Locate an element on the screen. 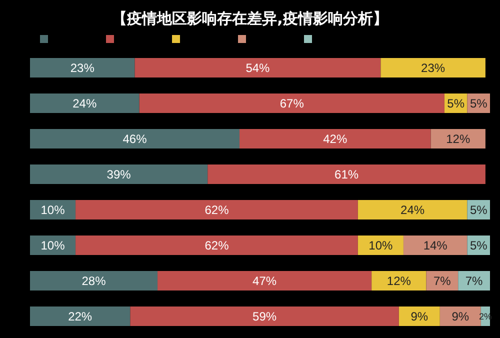 This screenshot has width=500, height=338. data-label: 47% is located at coordinates (264, 281).